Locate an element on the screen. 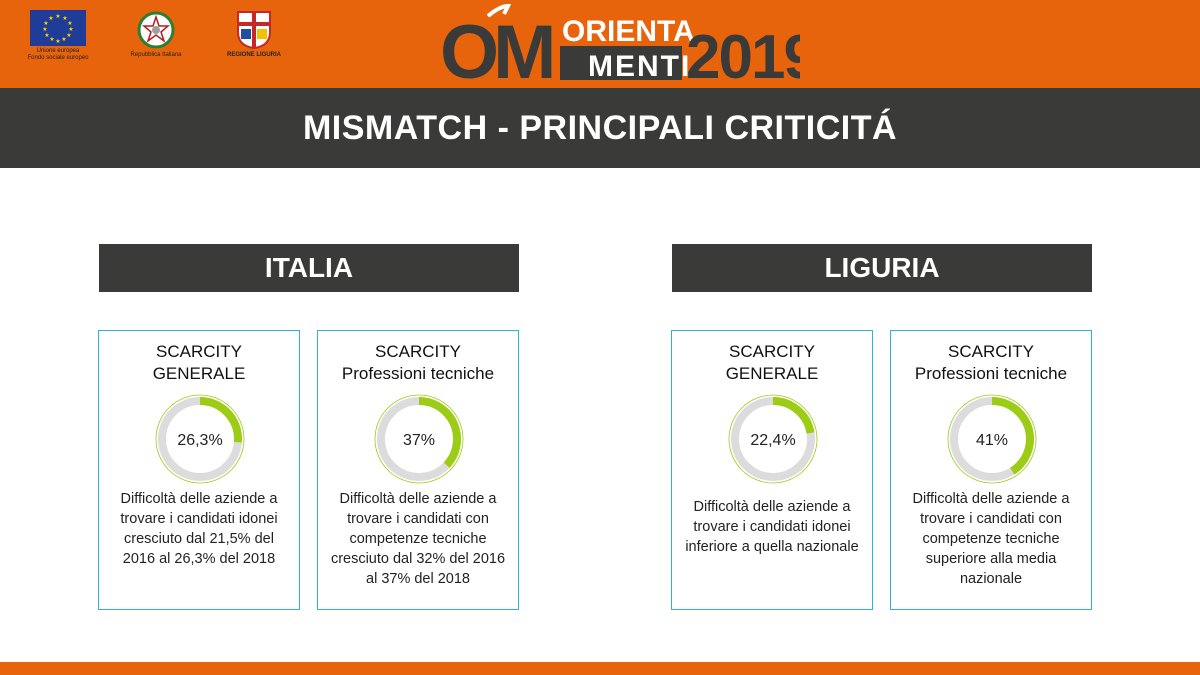 This screenshot has width=1200, height=675. donut-gauge: 22,4% is located at coordinates (773, 439).